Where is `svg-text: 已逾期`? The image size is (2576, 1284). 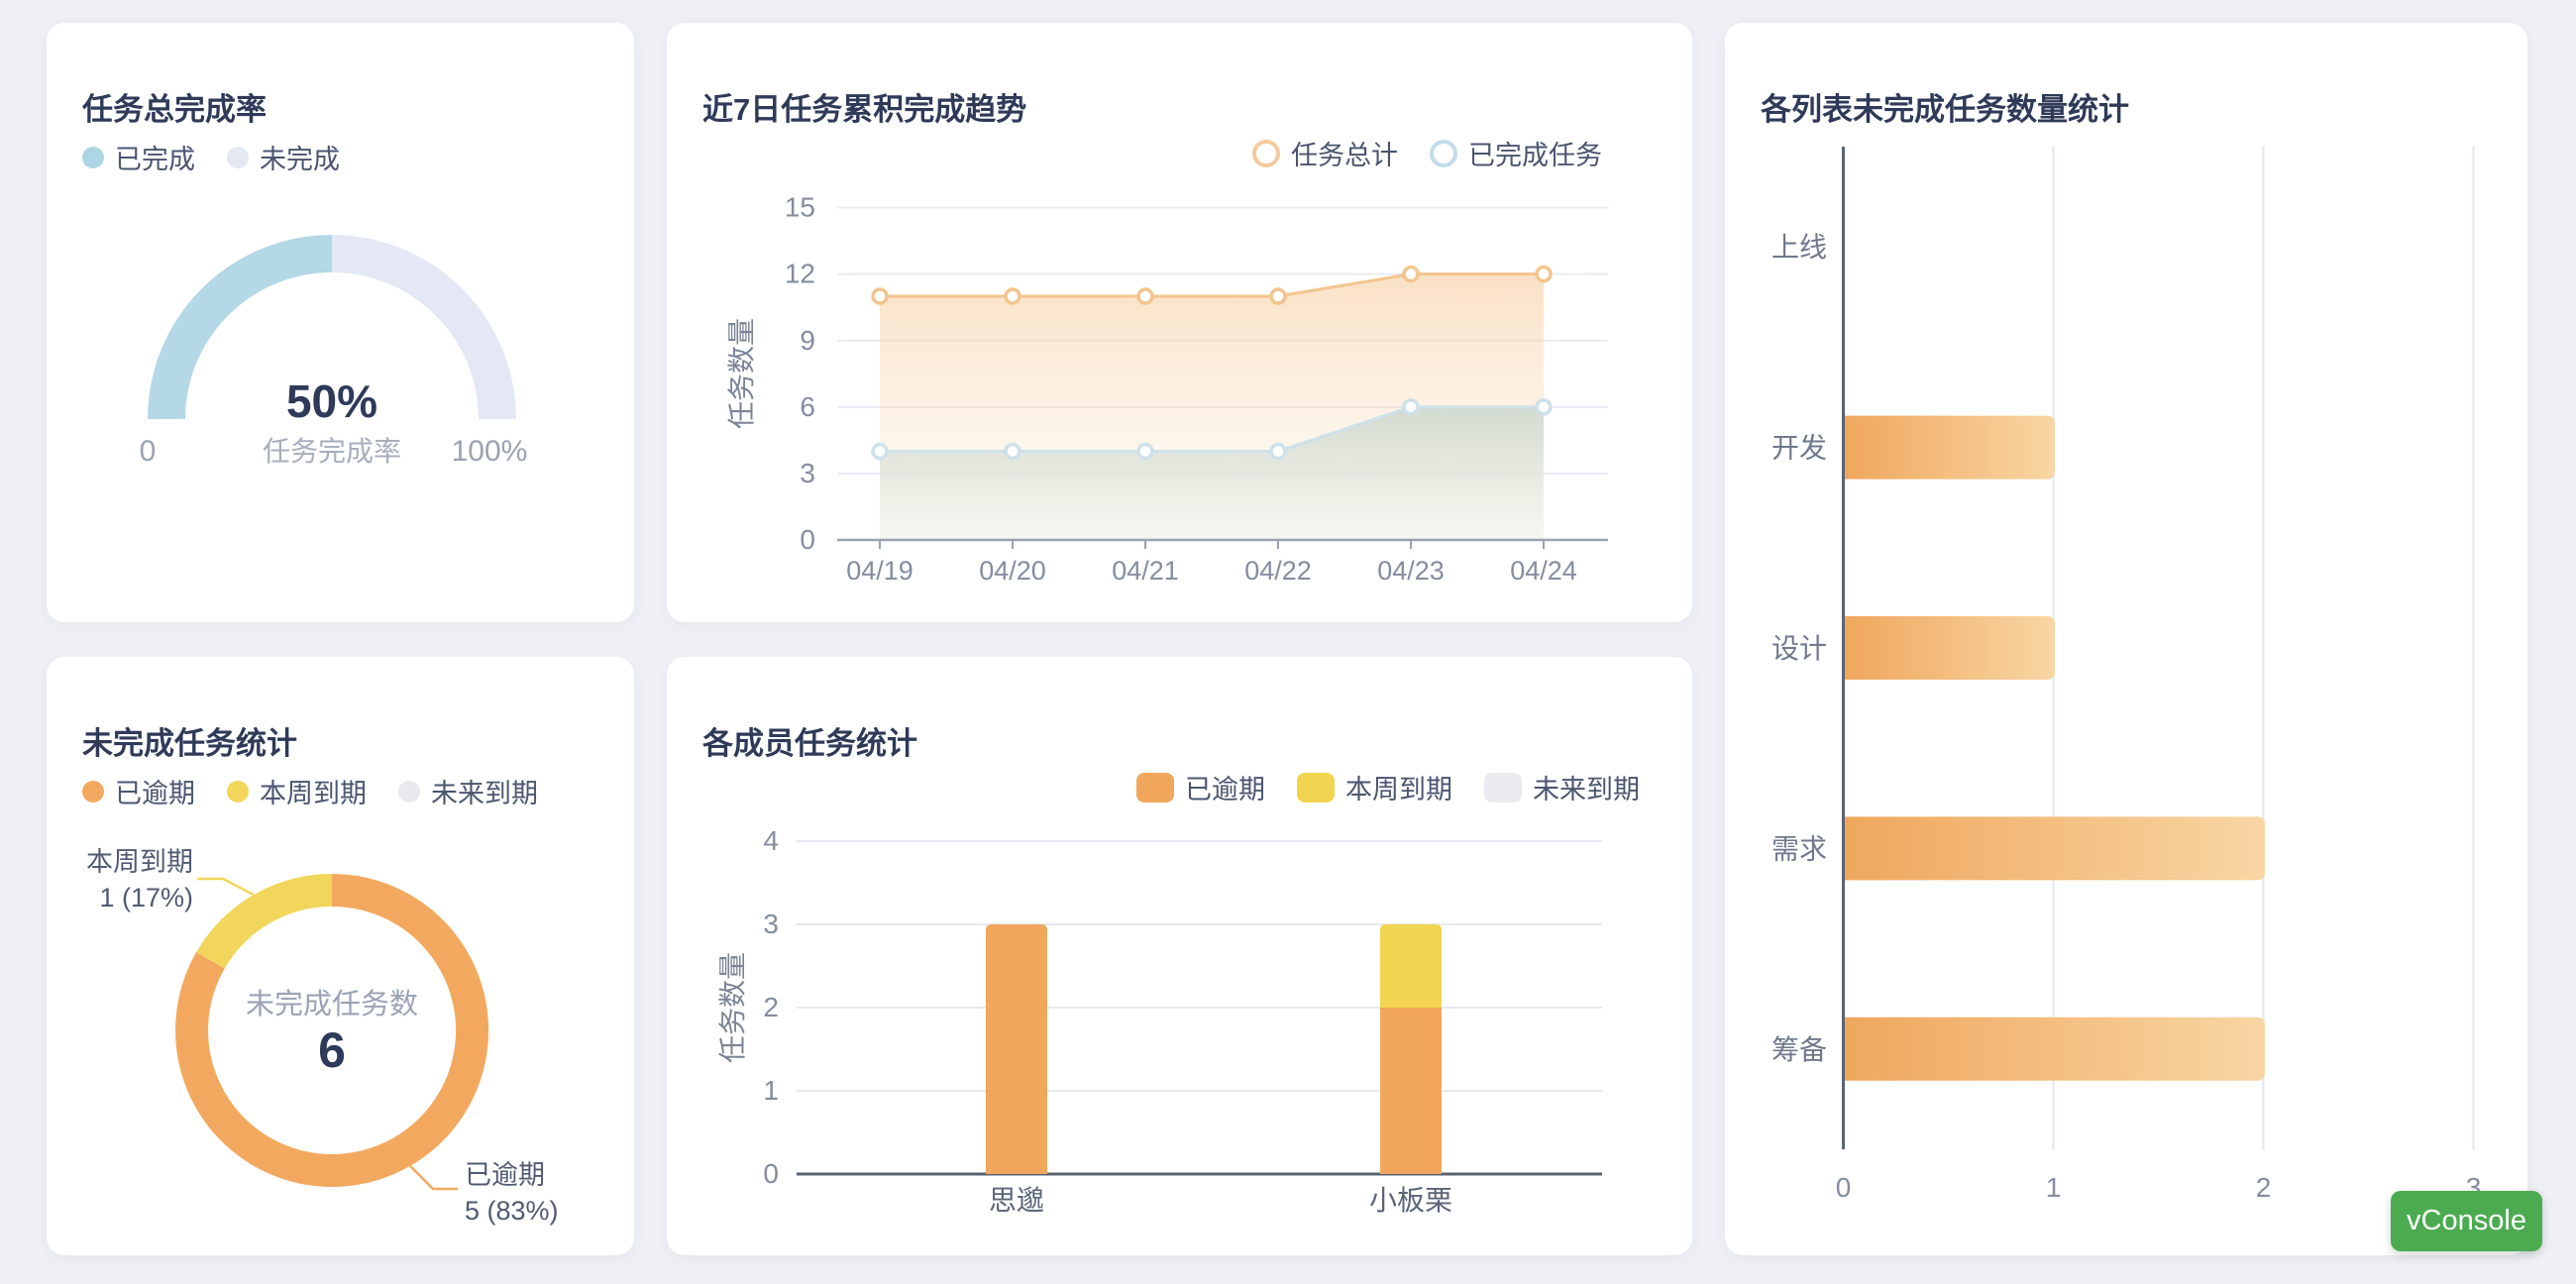
svg-text: 已逾期 is located at coordinates (505, 1175).